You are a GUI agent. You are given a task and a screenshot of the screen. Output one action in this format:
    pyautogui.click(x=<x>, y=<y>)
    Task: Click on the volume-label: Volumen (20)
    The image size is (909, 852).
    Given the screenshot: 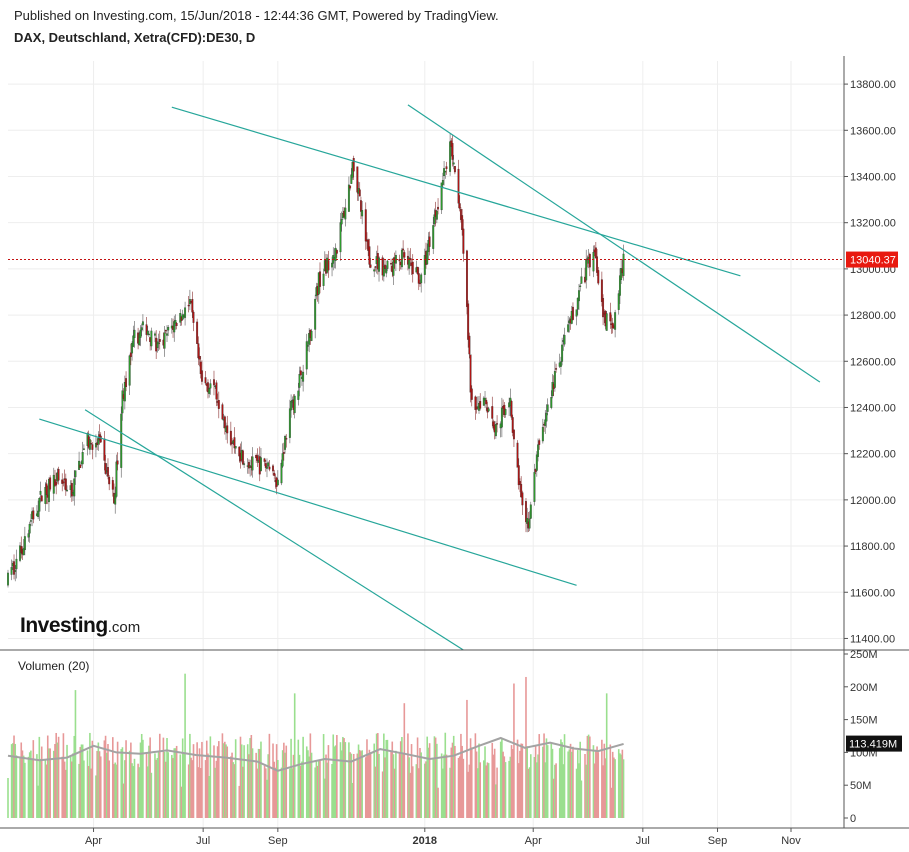 What is the action you would take?
    pyautogui.click(x=54, y=666)
    